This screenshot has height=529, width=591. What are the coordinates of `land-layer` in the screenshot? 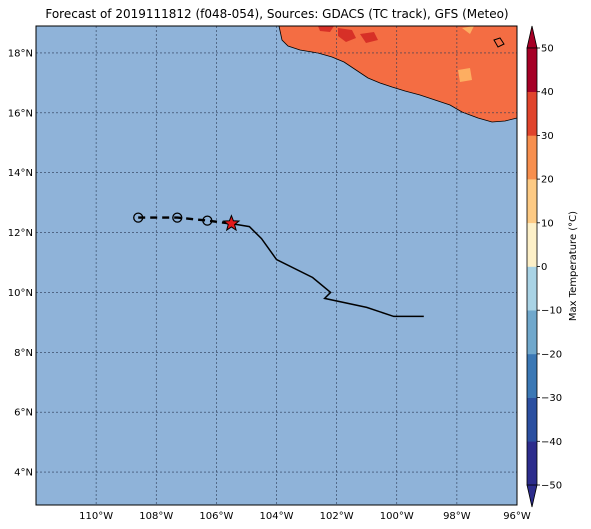 It's located at (398, 74).